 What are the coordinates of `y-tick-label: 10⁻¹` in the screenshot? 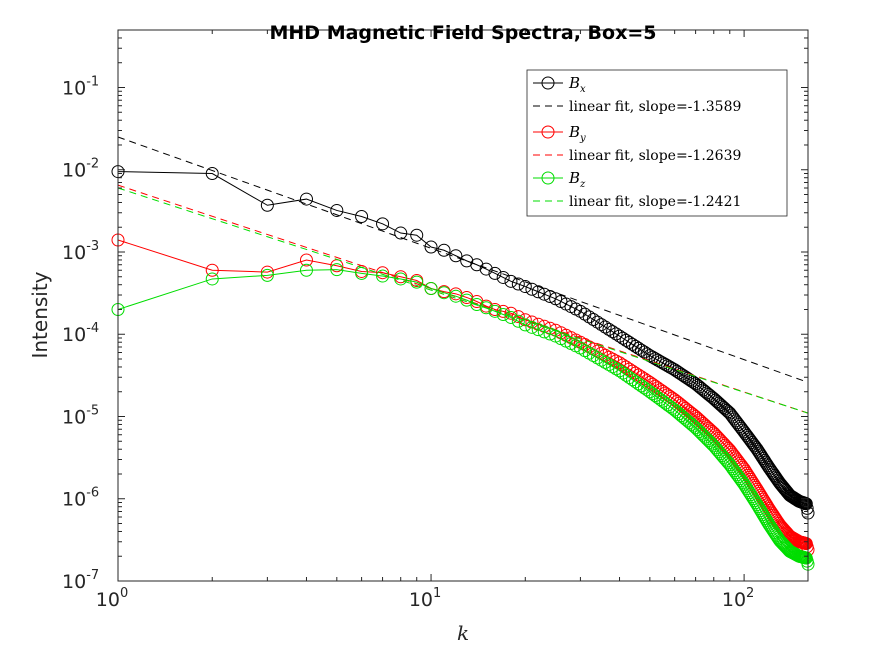 It's located at (80, 86).